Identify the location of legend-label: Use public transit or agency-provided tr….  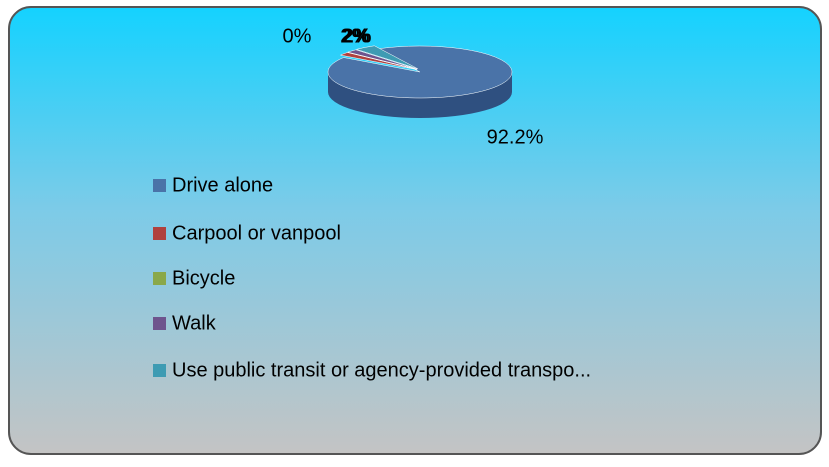
(381, 370).